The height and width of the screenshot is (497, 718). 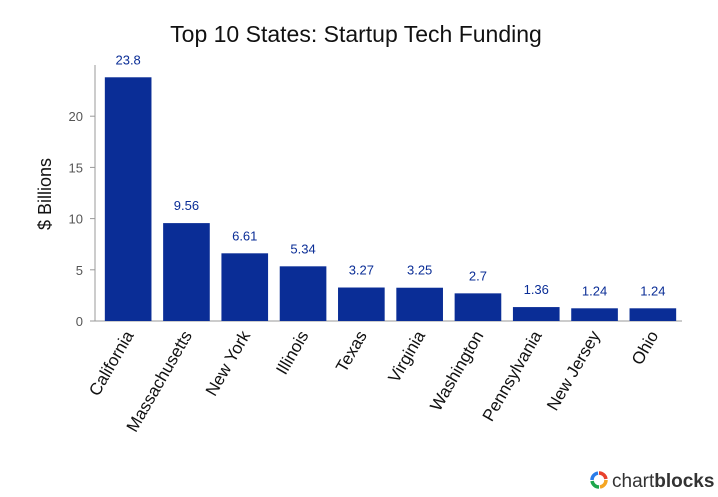 I want to click on x-tick-label: Washington, so click(x=456, y=371).